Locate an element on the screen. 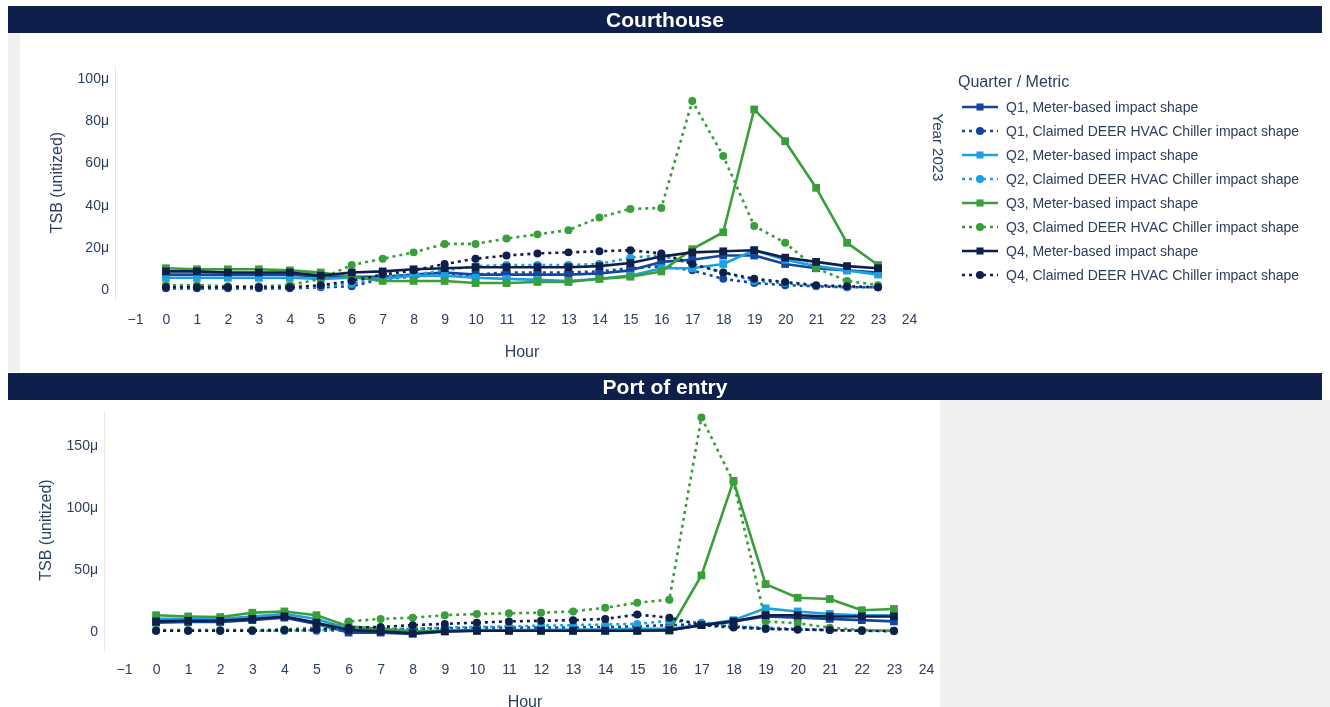  y-tick-label: 60μ is located at coordinates (97, 162).